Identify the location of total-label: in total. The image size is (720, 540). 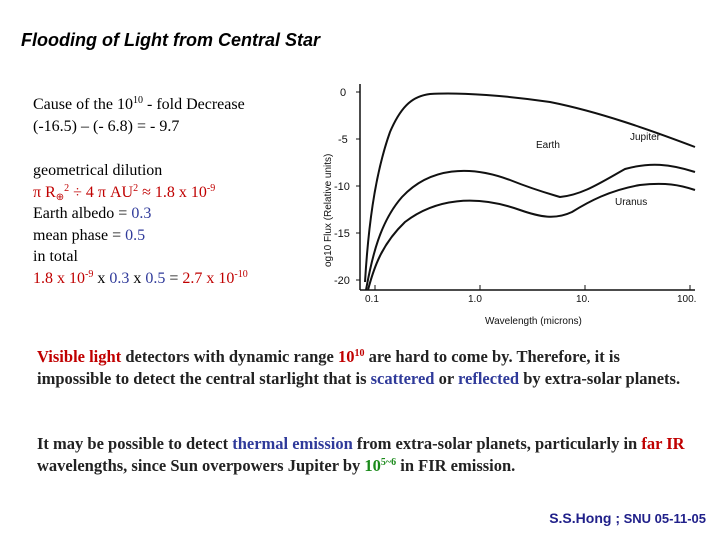
(55, 256).